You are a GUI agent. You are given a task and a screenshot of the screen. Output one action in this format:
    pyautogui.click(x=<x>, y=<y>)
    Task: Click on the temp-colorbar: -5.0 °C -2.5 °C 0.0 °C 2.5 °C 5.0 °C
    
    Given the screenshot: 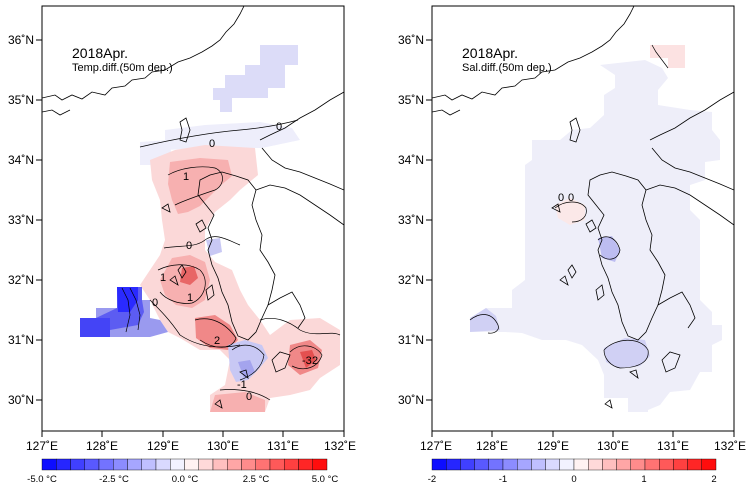 What is the action you would take?
    pyautogui.click(x=182, y=471)
    